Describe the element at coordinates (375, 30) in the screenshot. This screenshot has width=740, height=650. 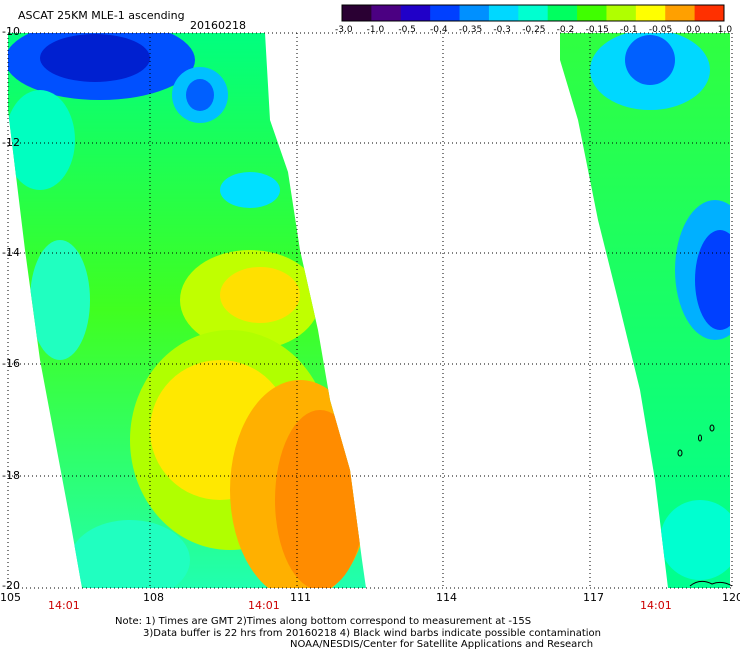
I see `colorbar-label: -1.0` at that location.